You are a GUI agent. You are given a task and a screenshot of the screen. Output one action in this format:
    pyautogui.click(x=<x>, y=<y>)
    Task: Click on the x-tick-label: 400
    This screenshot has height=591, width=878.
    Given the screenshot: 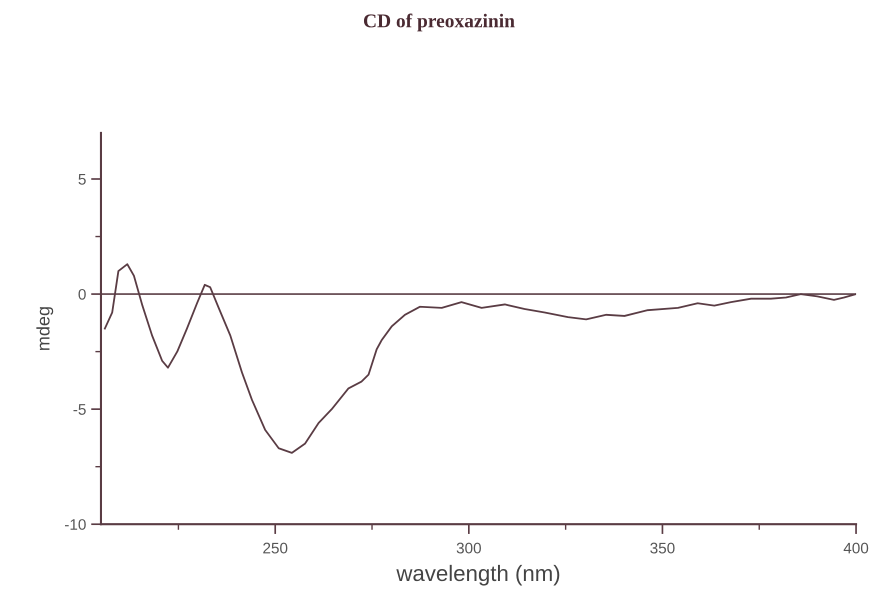 What is the action you would take?
    pyautogui.click(x=856, y=548)
    